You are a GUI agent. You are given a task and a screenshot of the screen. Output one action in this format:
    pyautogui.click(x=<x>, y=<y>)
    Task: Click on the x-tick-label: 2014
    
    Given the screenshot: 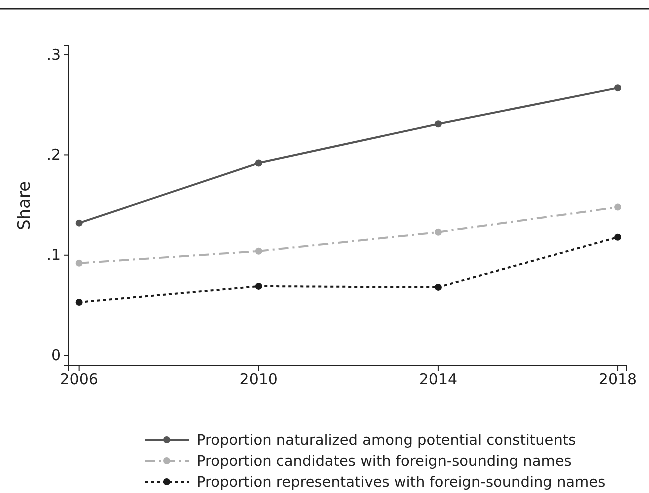 What is the action you would take?
    pyautogui.click(x=438, y=379)
    